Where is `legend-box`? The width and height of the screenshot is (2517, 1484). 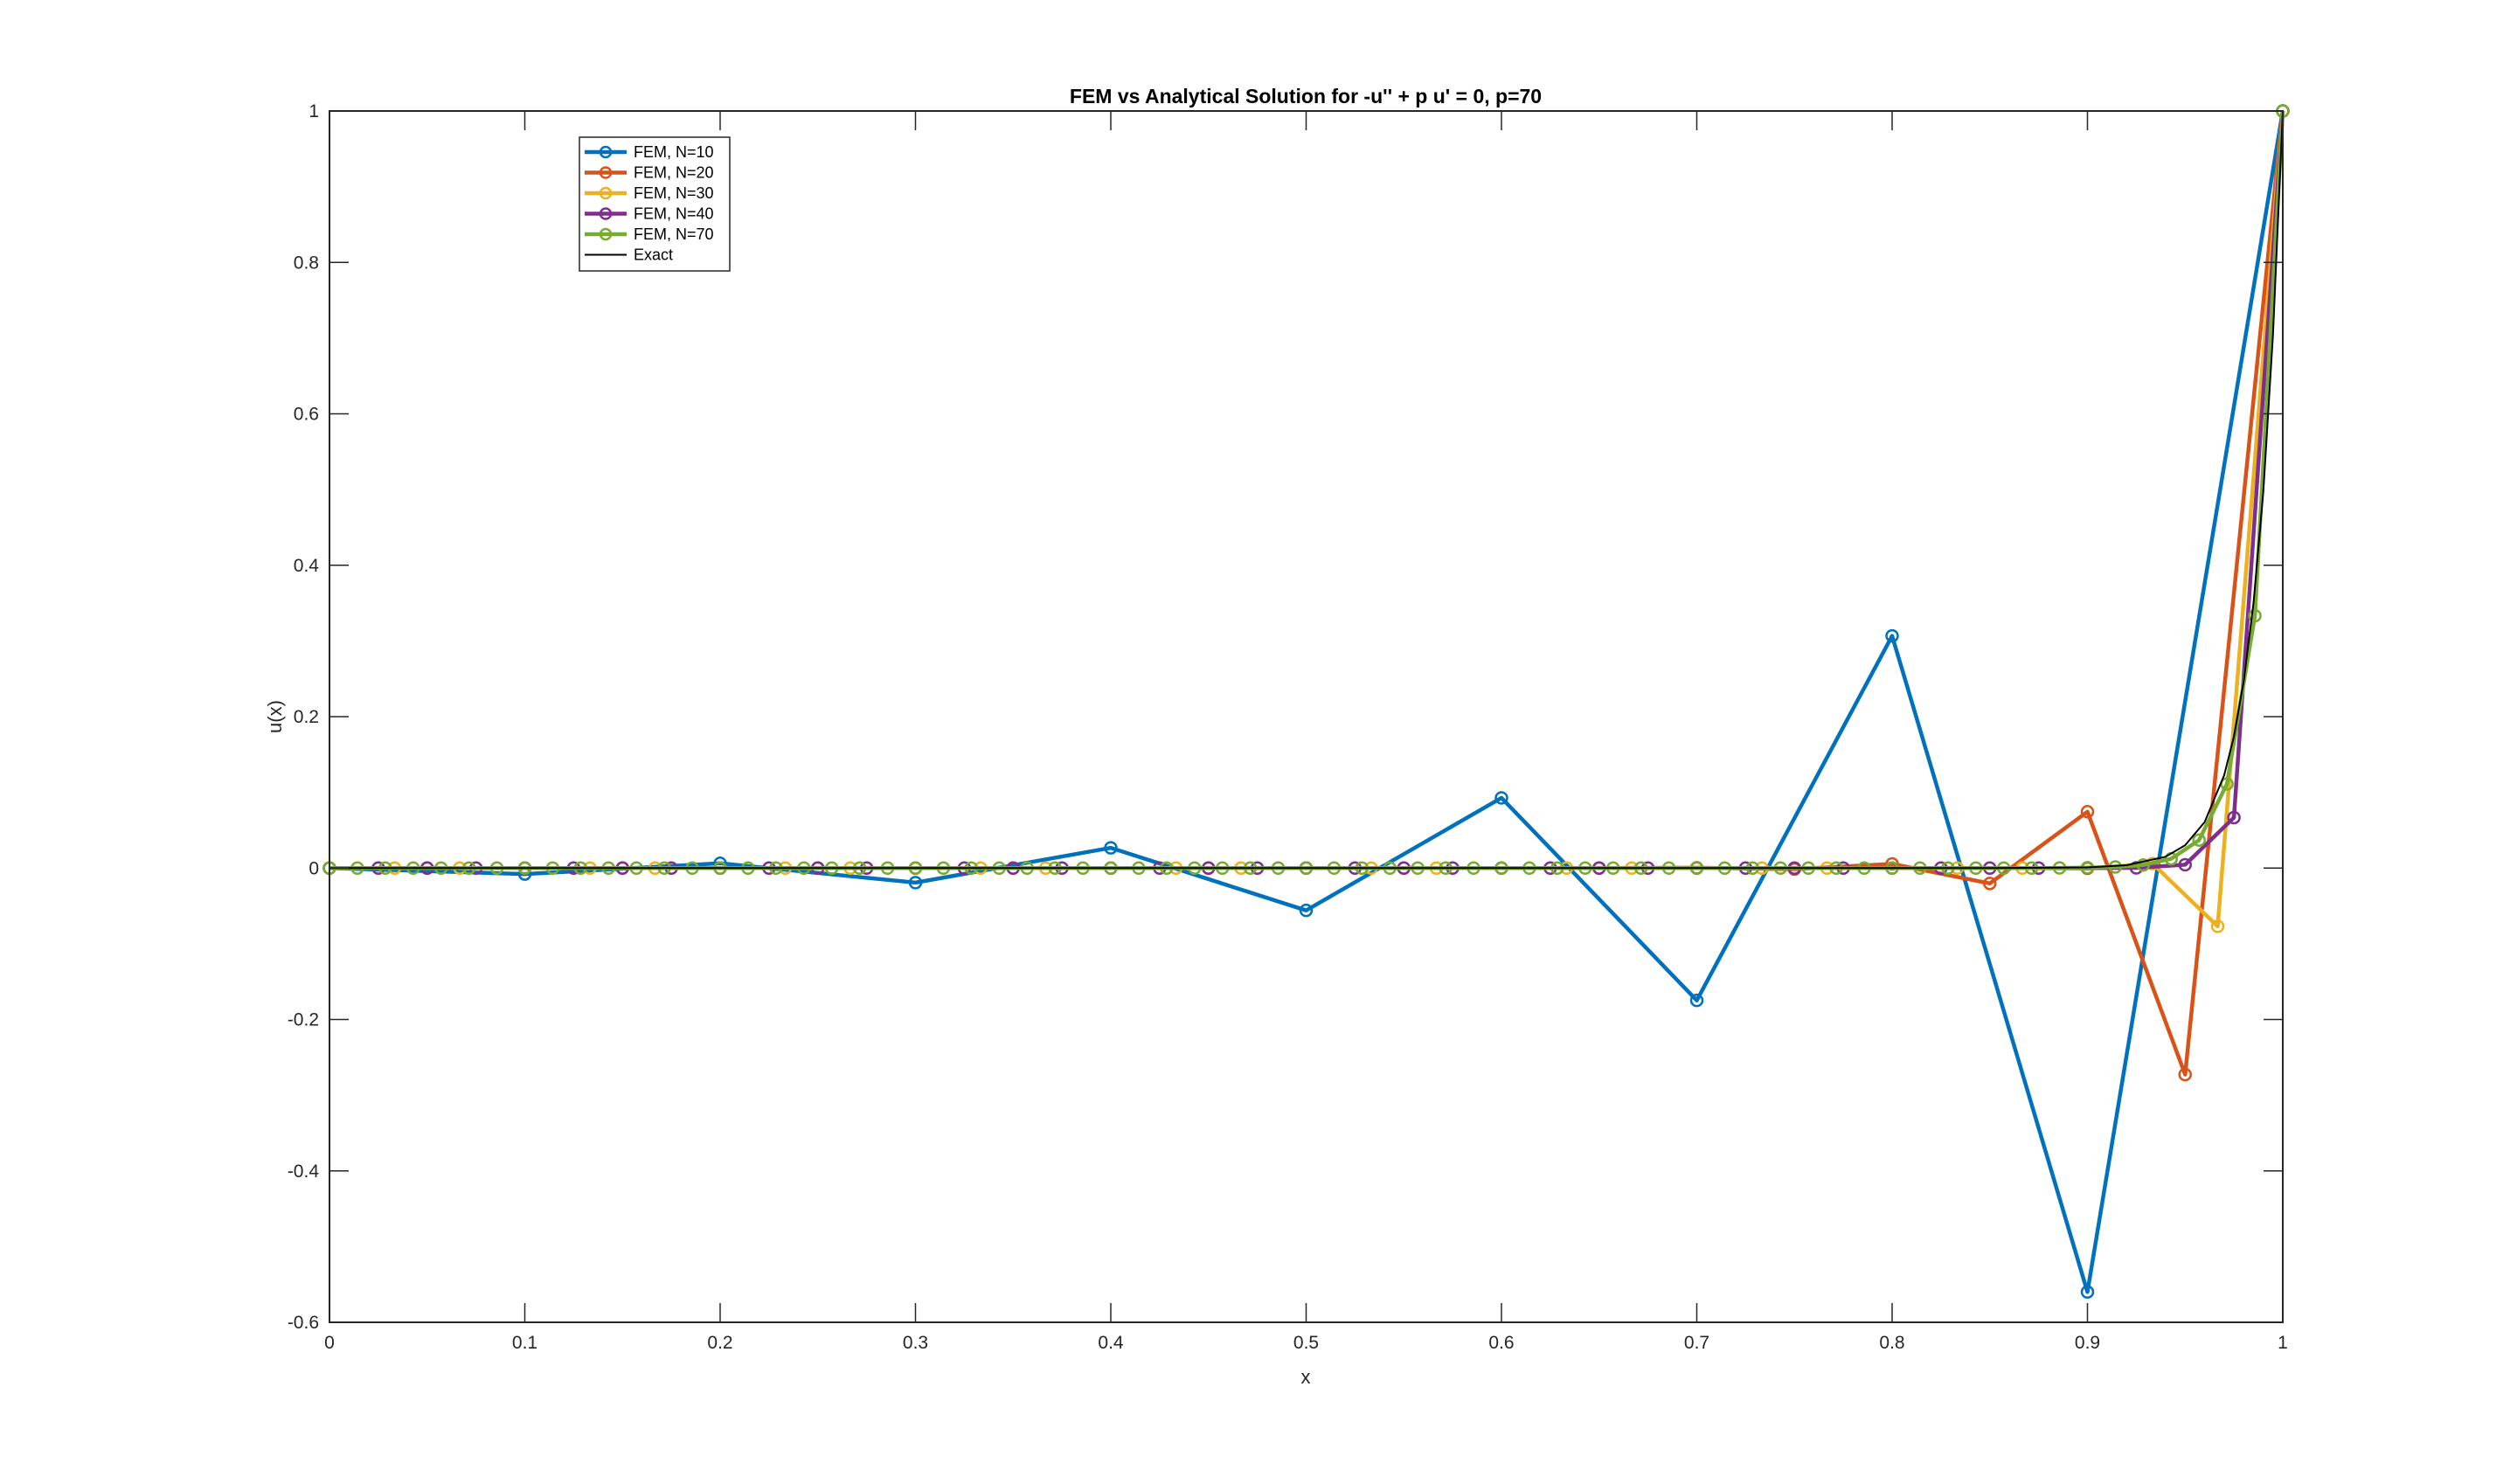 legend-box is located at coordinates (655, 204).